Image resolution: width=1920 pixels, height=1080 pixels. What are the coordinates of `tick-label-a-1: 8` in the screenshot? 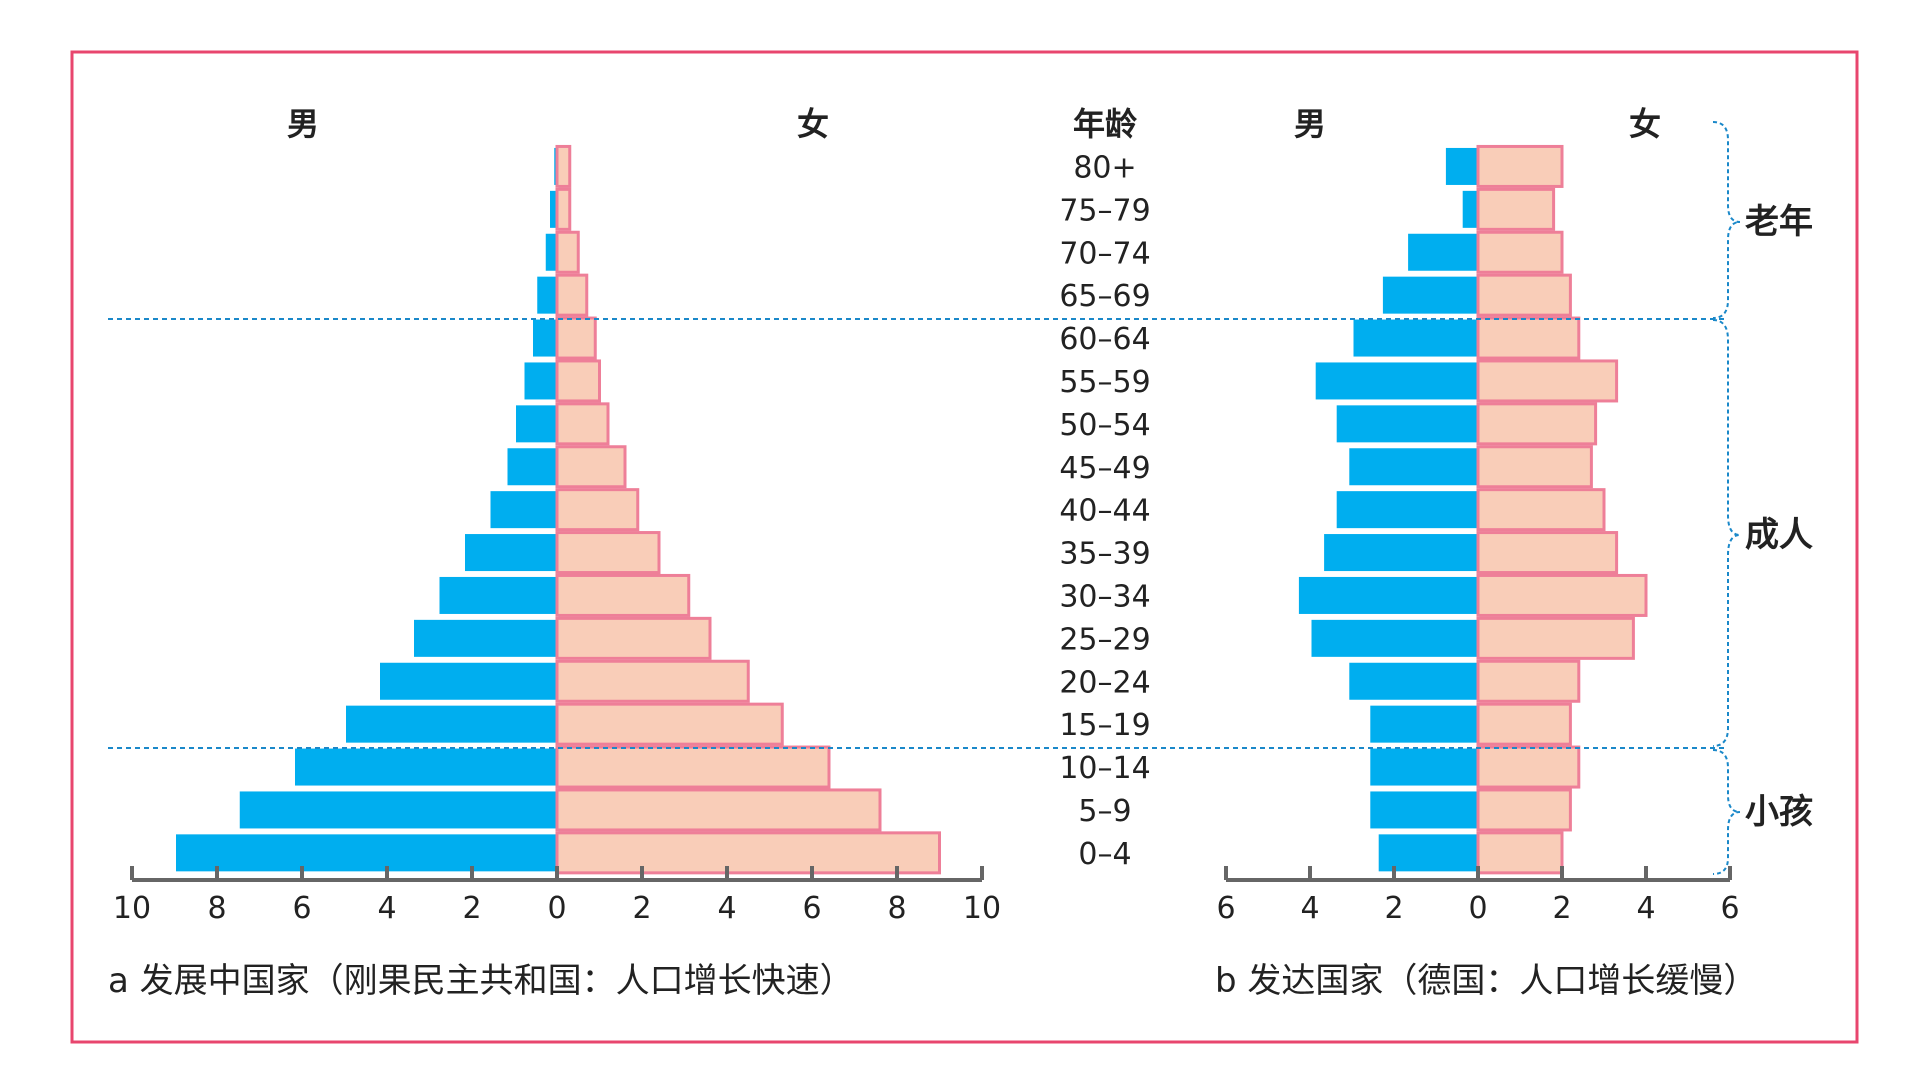 It's located at (216, 908).